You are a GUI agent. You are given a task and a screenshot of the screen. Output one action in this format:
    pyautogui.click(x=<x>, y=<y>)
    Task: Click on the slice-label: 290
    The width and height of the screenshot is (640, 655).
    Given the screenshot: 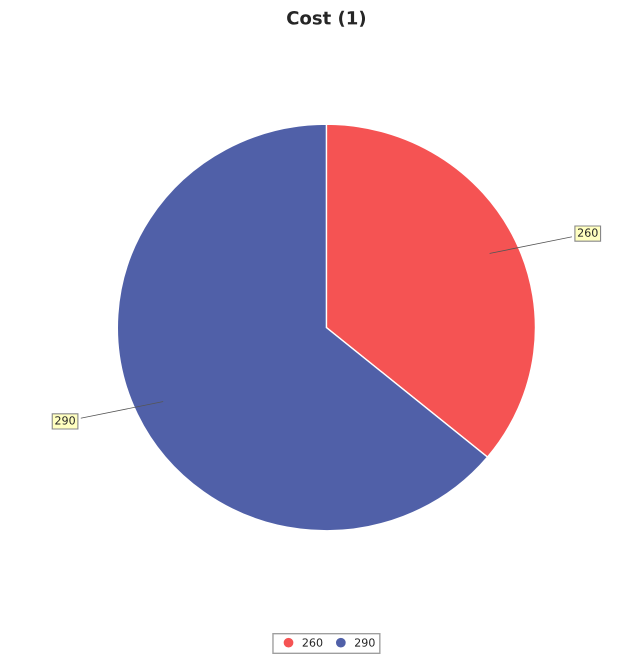 What is the action you would take?
    pyautogui.click(x=65, y=420)
    